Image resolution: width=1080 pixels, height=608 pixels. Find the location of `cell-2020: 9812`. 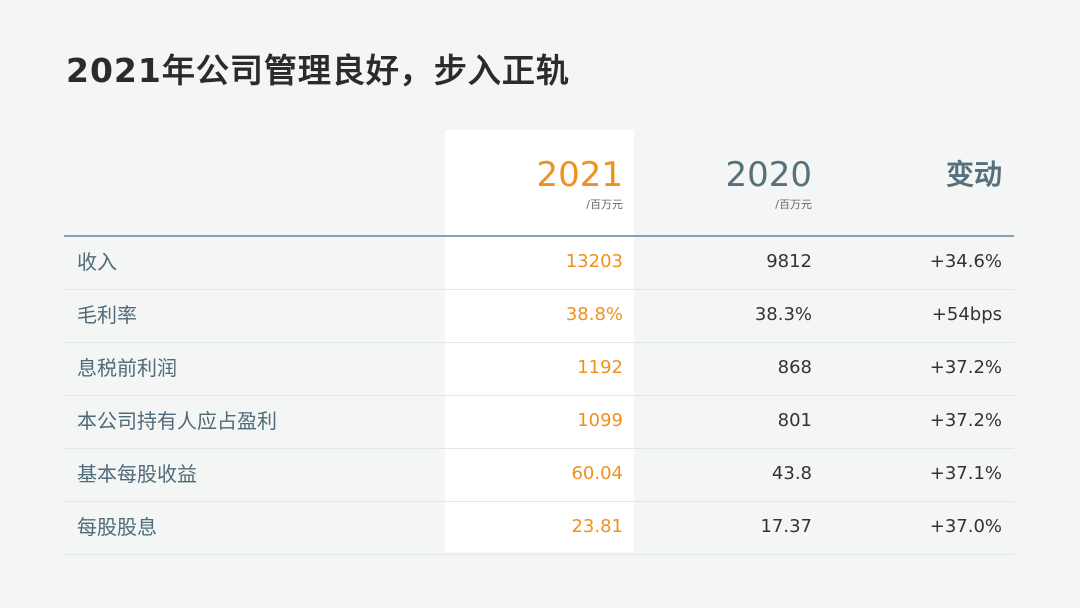

cell-2020: 9812 is located at coordinates (789, 261).